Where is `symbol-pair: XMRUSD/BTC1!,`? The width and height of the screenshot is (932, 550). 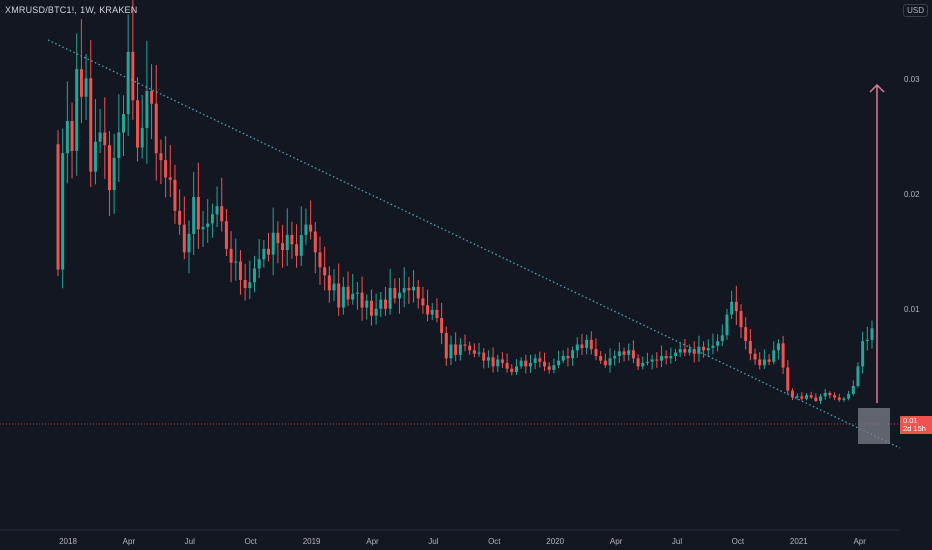 symbol-pair: XMRUSD/BTC1!, is located at coordinates (41, 10).